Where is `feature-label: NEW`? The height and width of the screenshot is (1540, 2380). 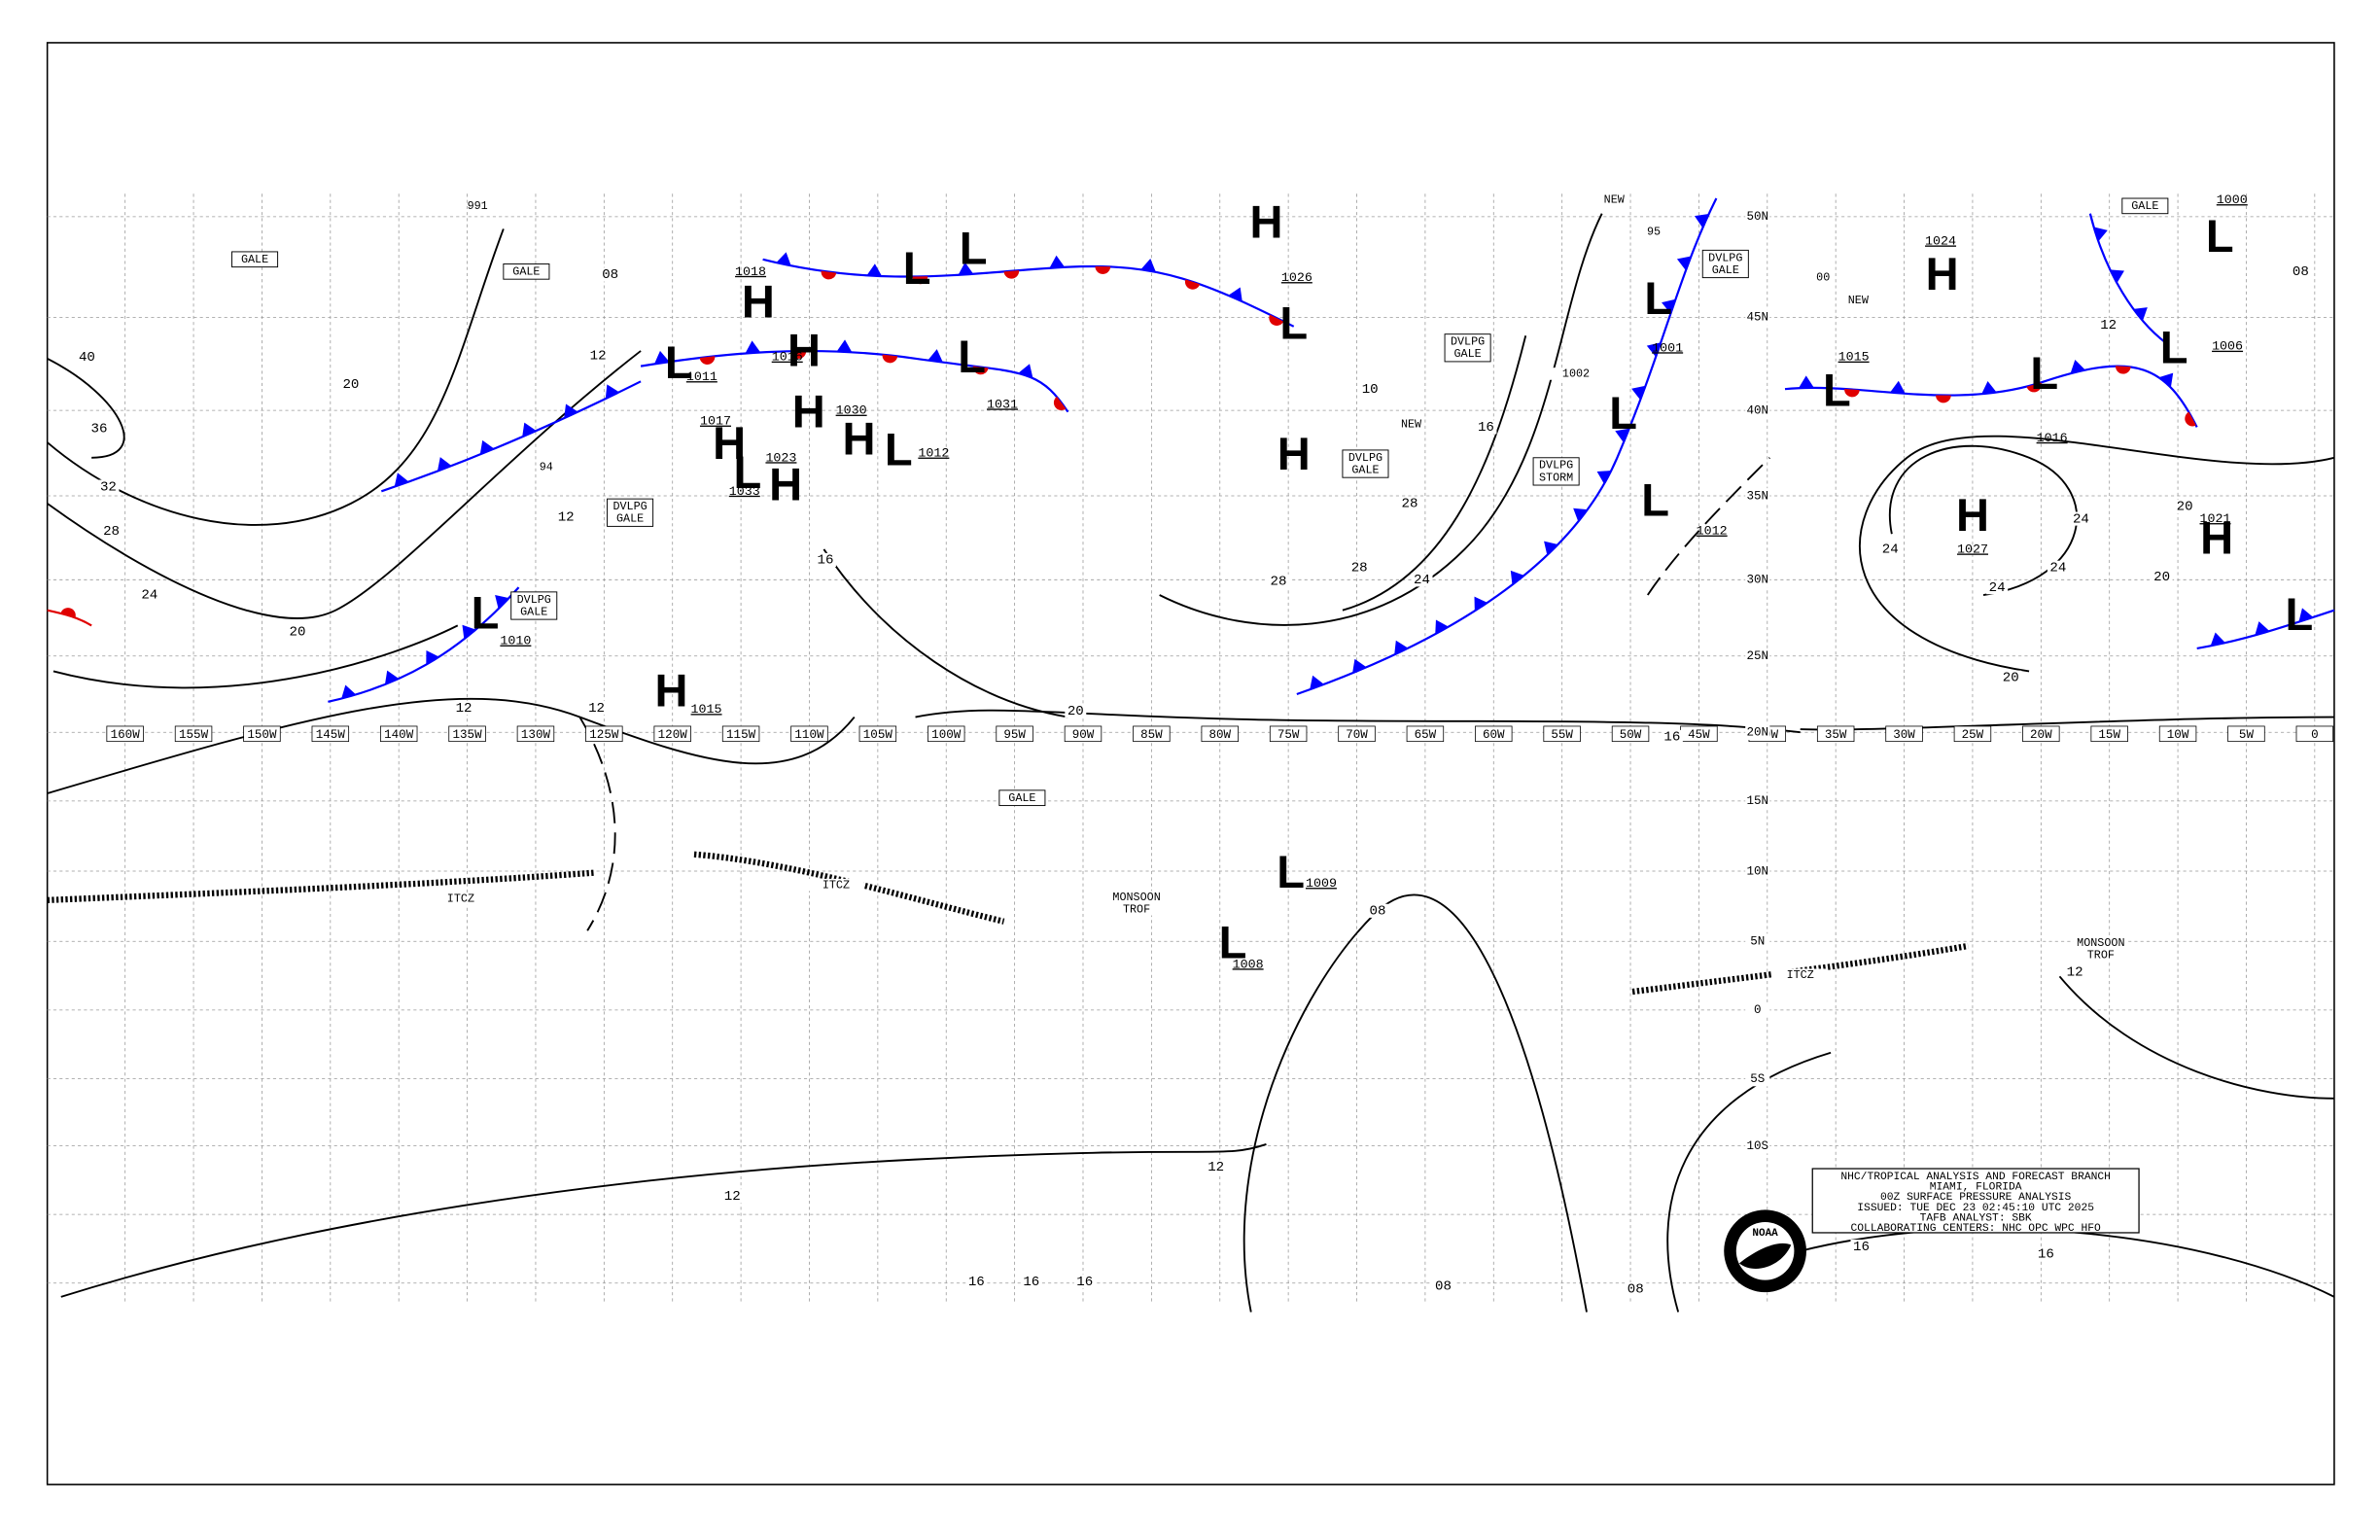
feature-label: NEW is located at coordinates (1859, 300).